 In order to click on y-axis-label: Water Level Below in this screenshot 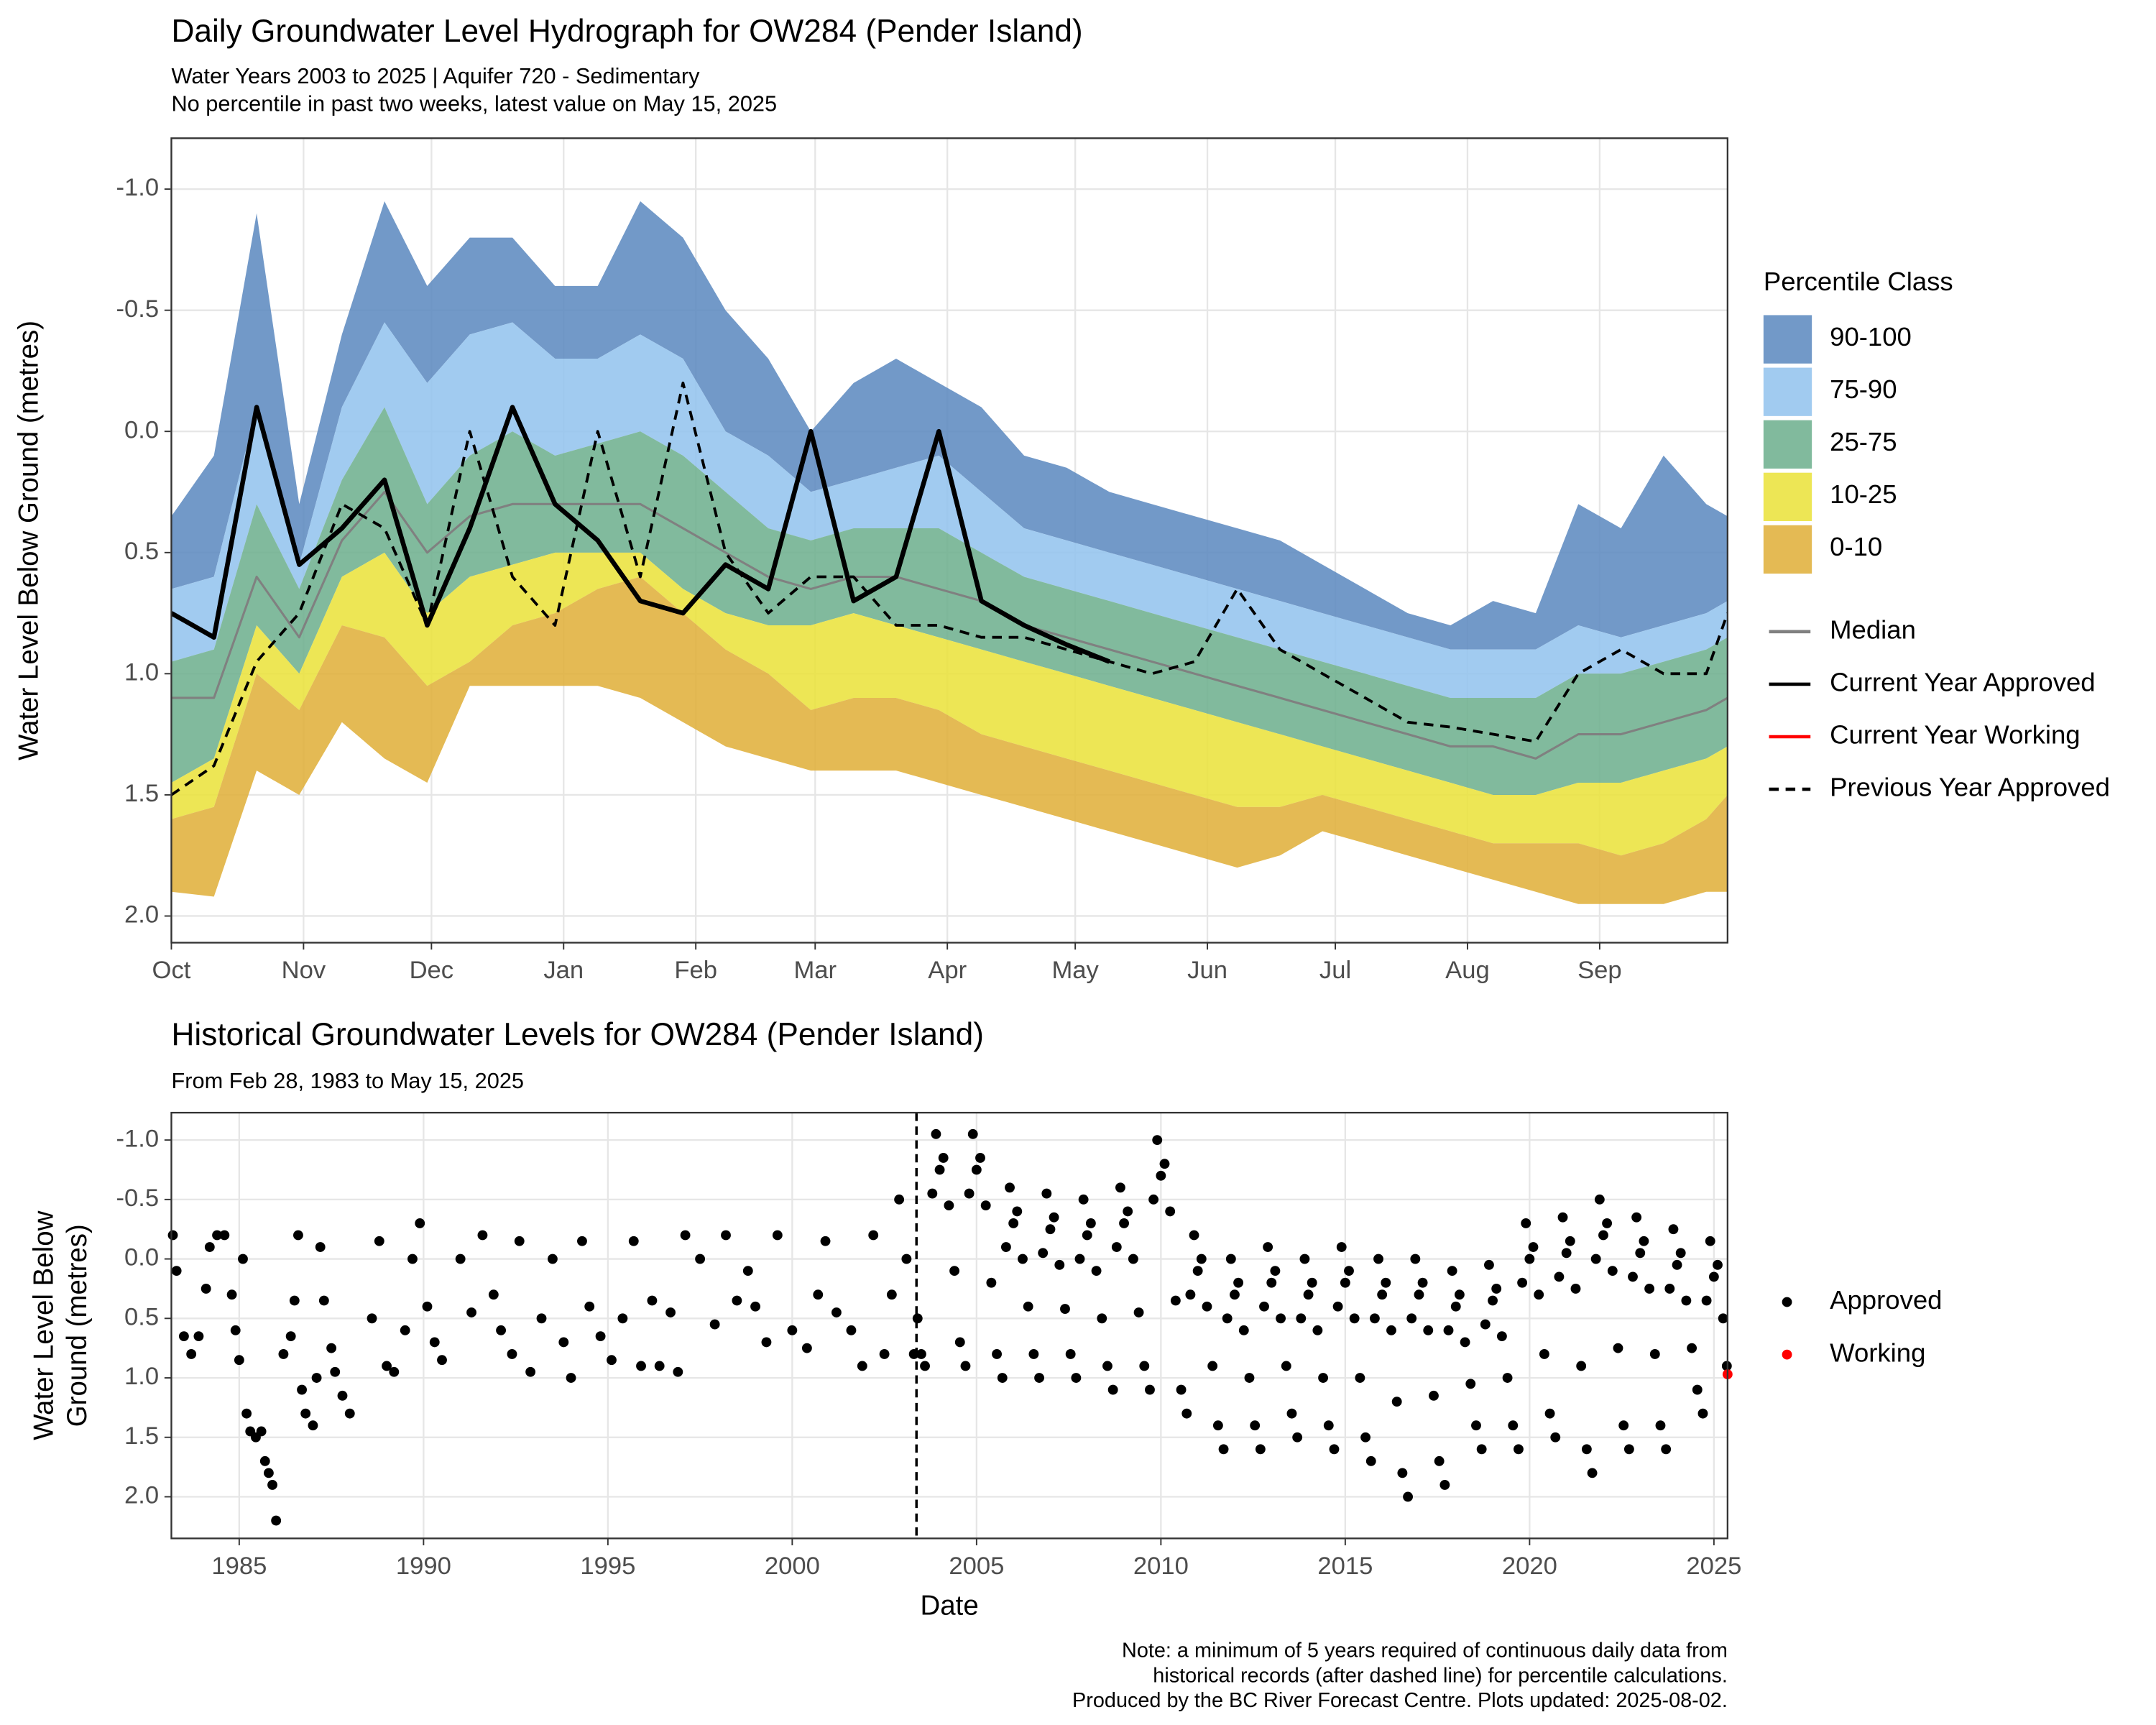, I will do `click(44, 1325)`.